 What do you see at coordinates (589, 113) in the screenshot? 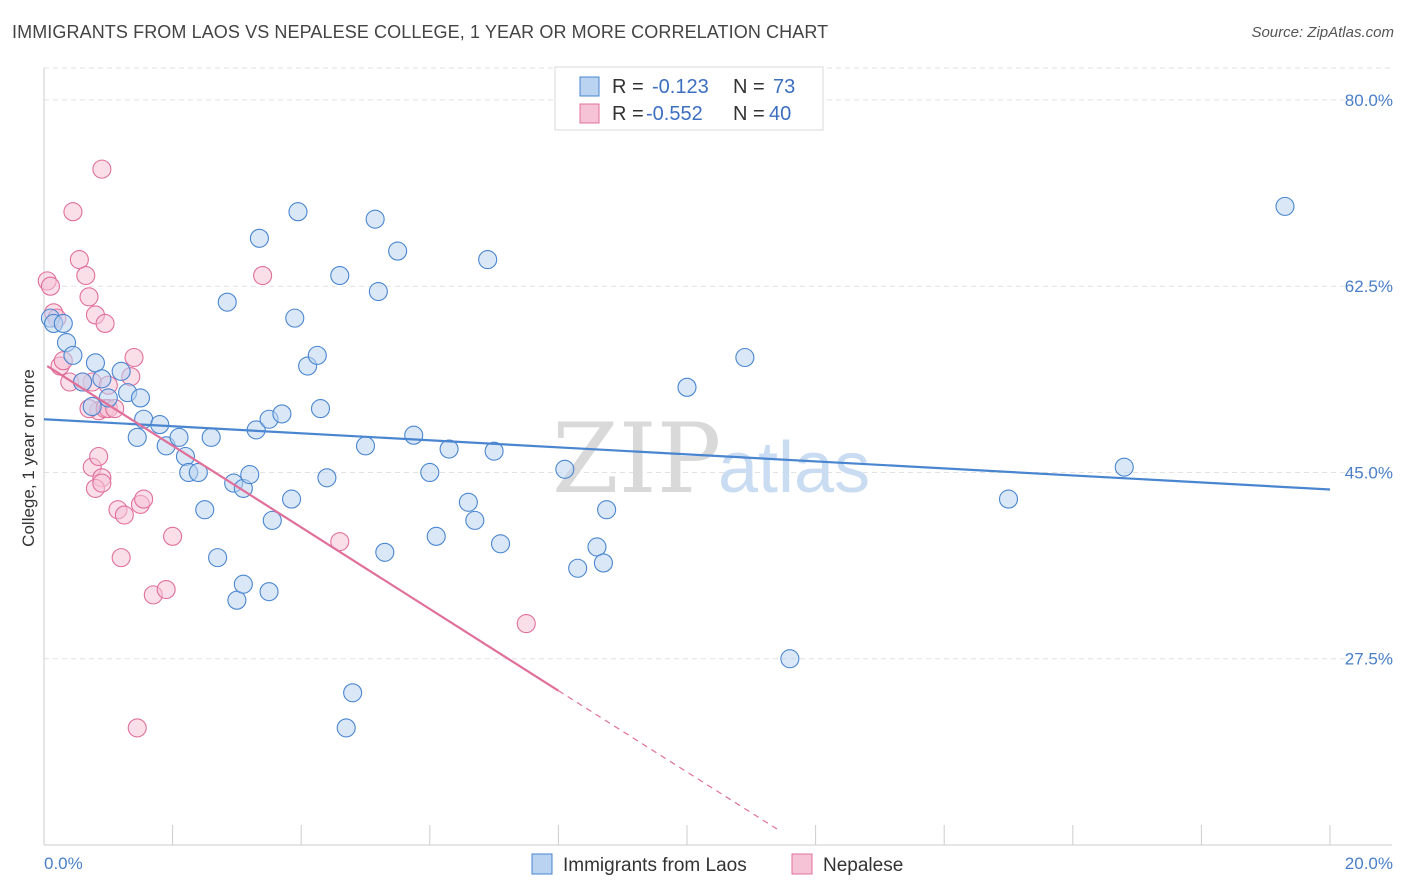
I see `legend-swatch-nepalese` at bounding box center [589, 113].